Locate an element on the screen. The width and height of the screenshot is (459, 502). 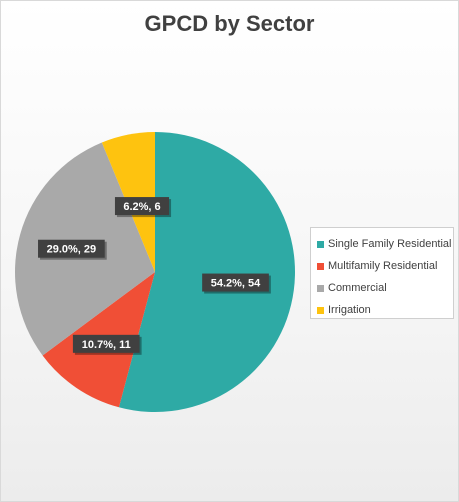
legend-item-single-family-residential: Single Family Residential is located at coordinates (385, 244).